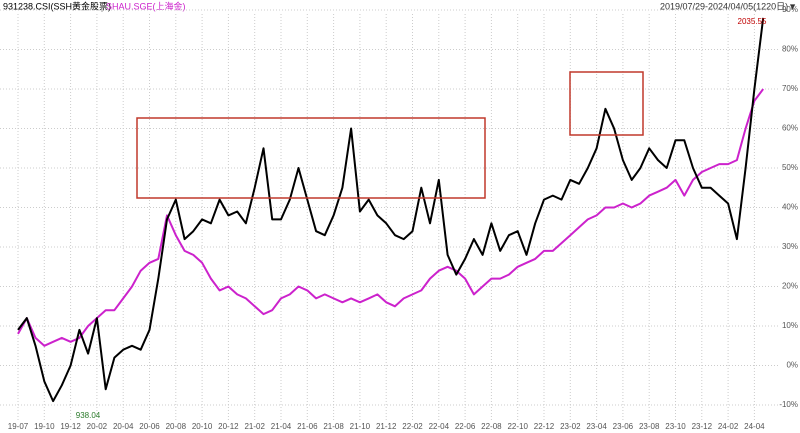  Describe the element at coordinates (412, 426) in the screenshot. I see `x-tick-label: 22-02` at that location.